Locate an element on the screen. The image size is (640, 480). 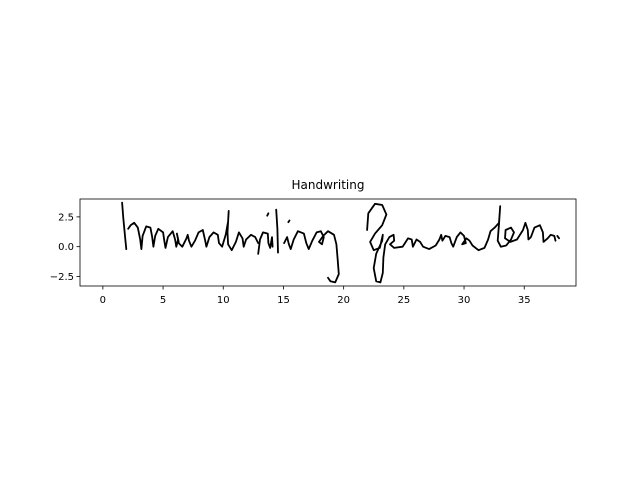
x-tick-label: 0 is located at coordinates (103, 300).